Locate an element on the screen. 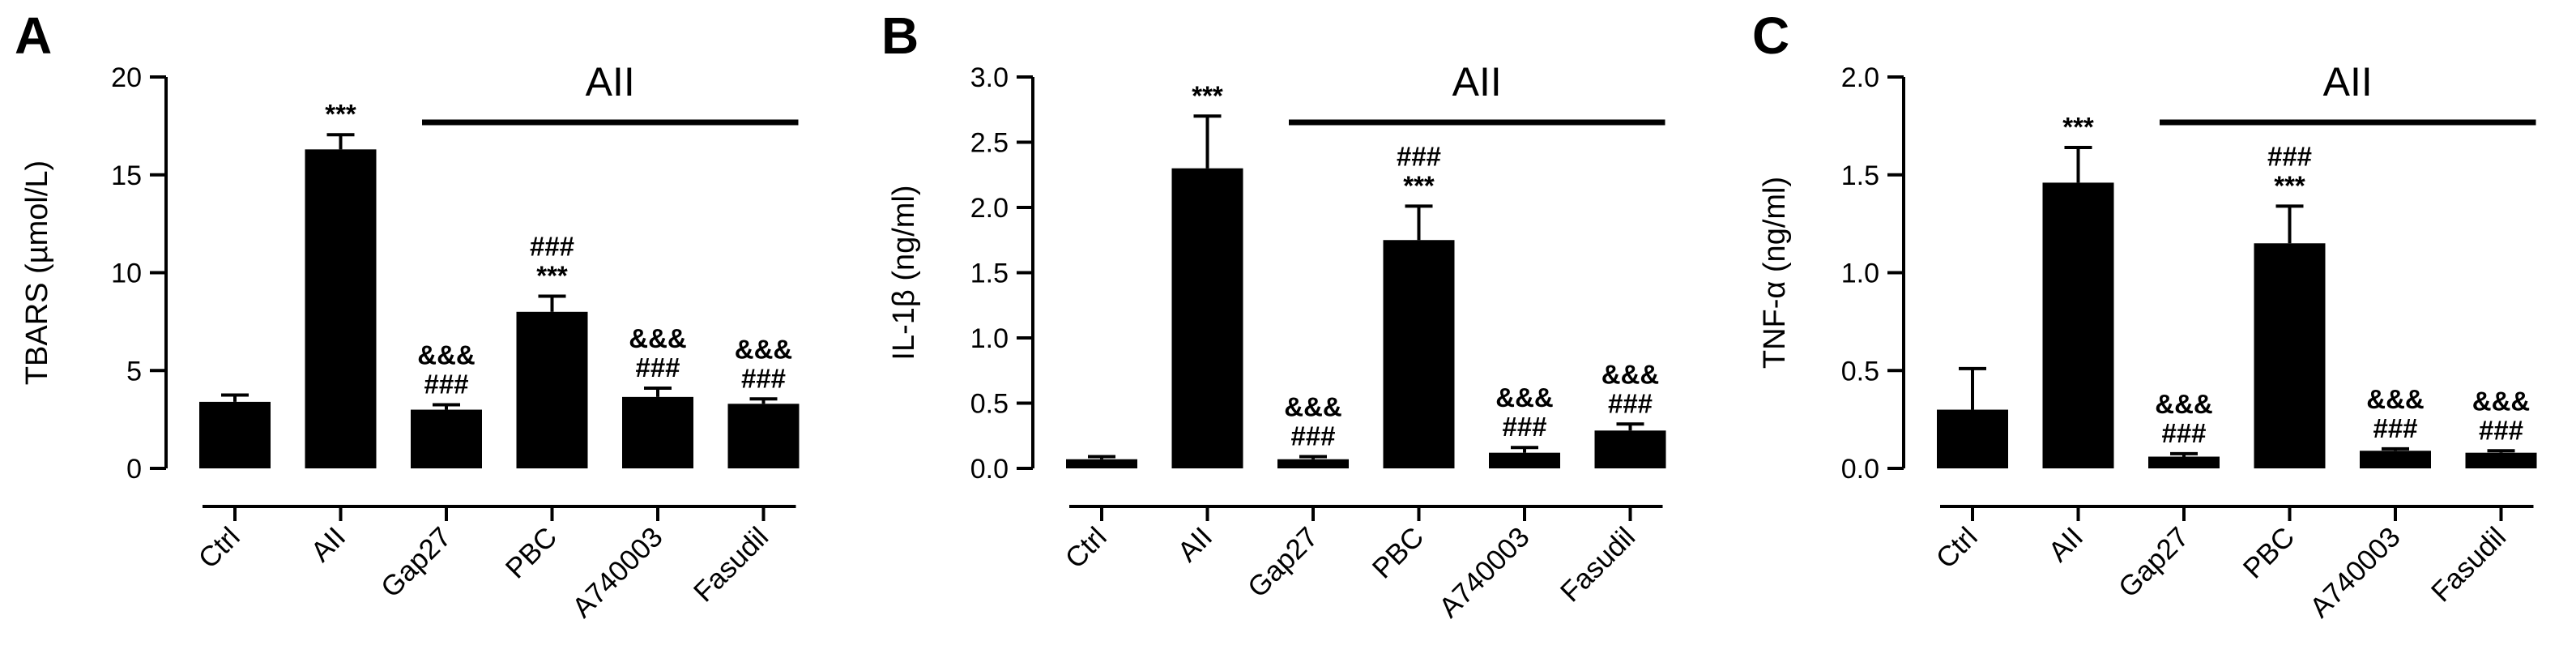  panel-letter: B is located at coordinates (900, 35).